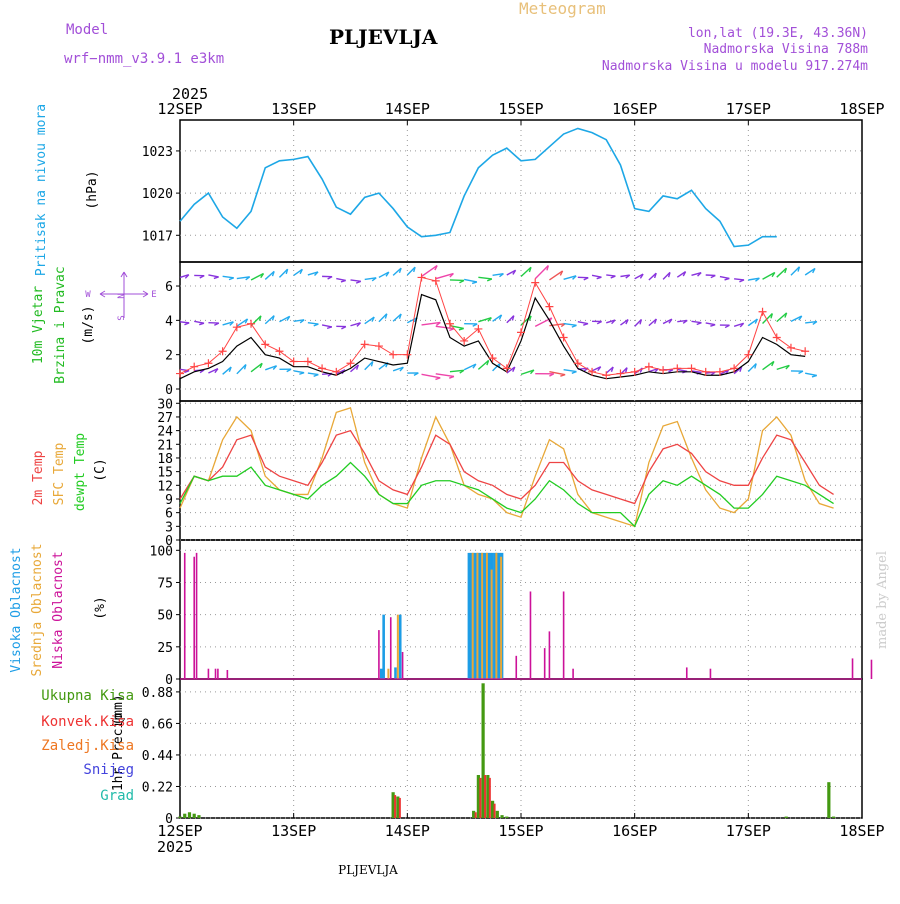  I want to click on wind-ylabel-1: 10m Vjetar, so click(38, 325).